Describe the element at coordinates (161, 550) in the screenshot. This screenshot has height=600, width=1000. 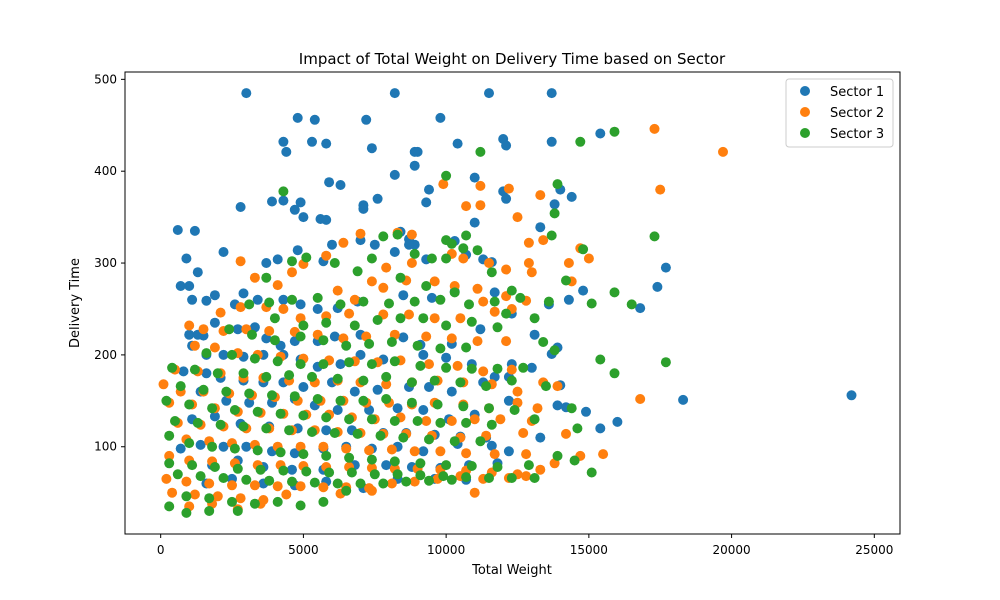
I see `x-tick-label-0: 0` at that location.